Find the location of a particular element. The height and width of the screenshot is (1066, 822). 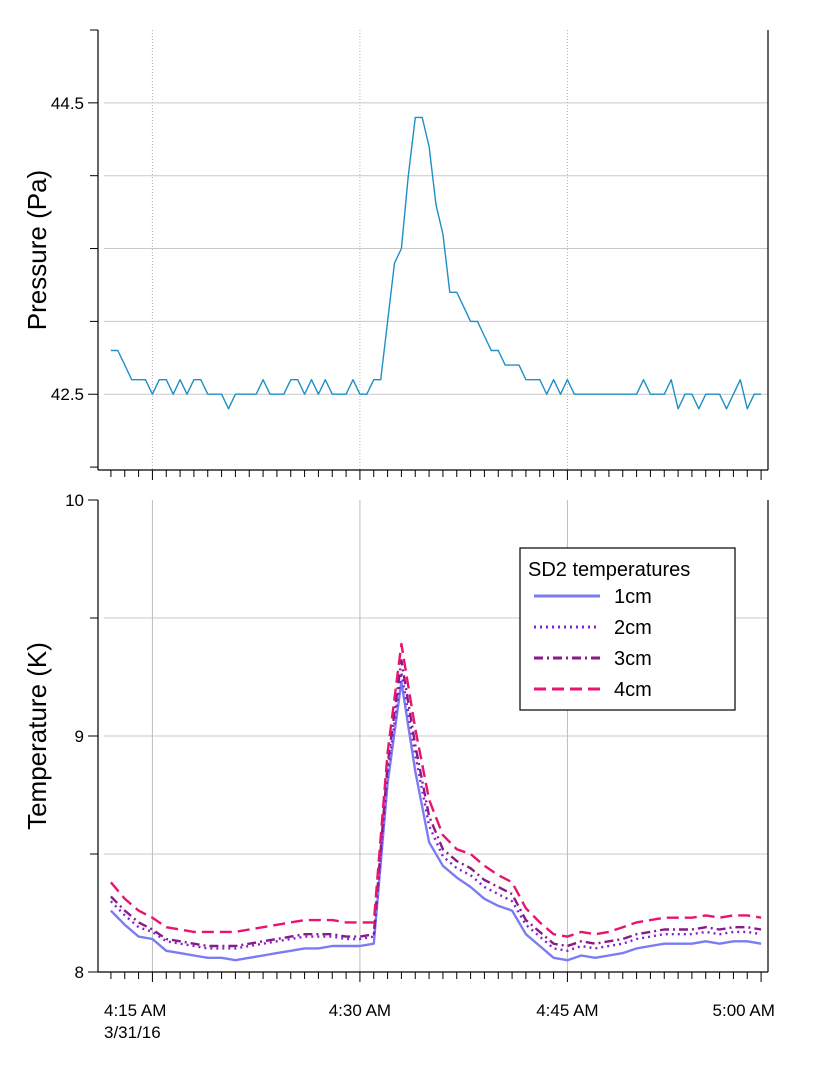

legend-label: 2cm is located at coordinates (633, 628).